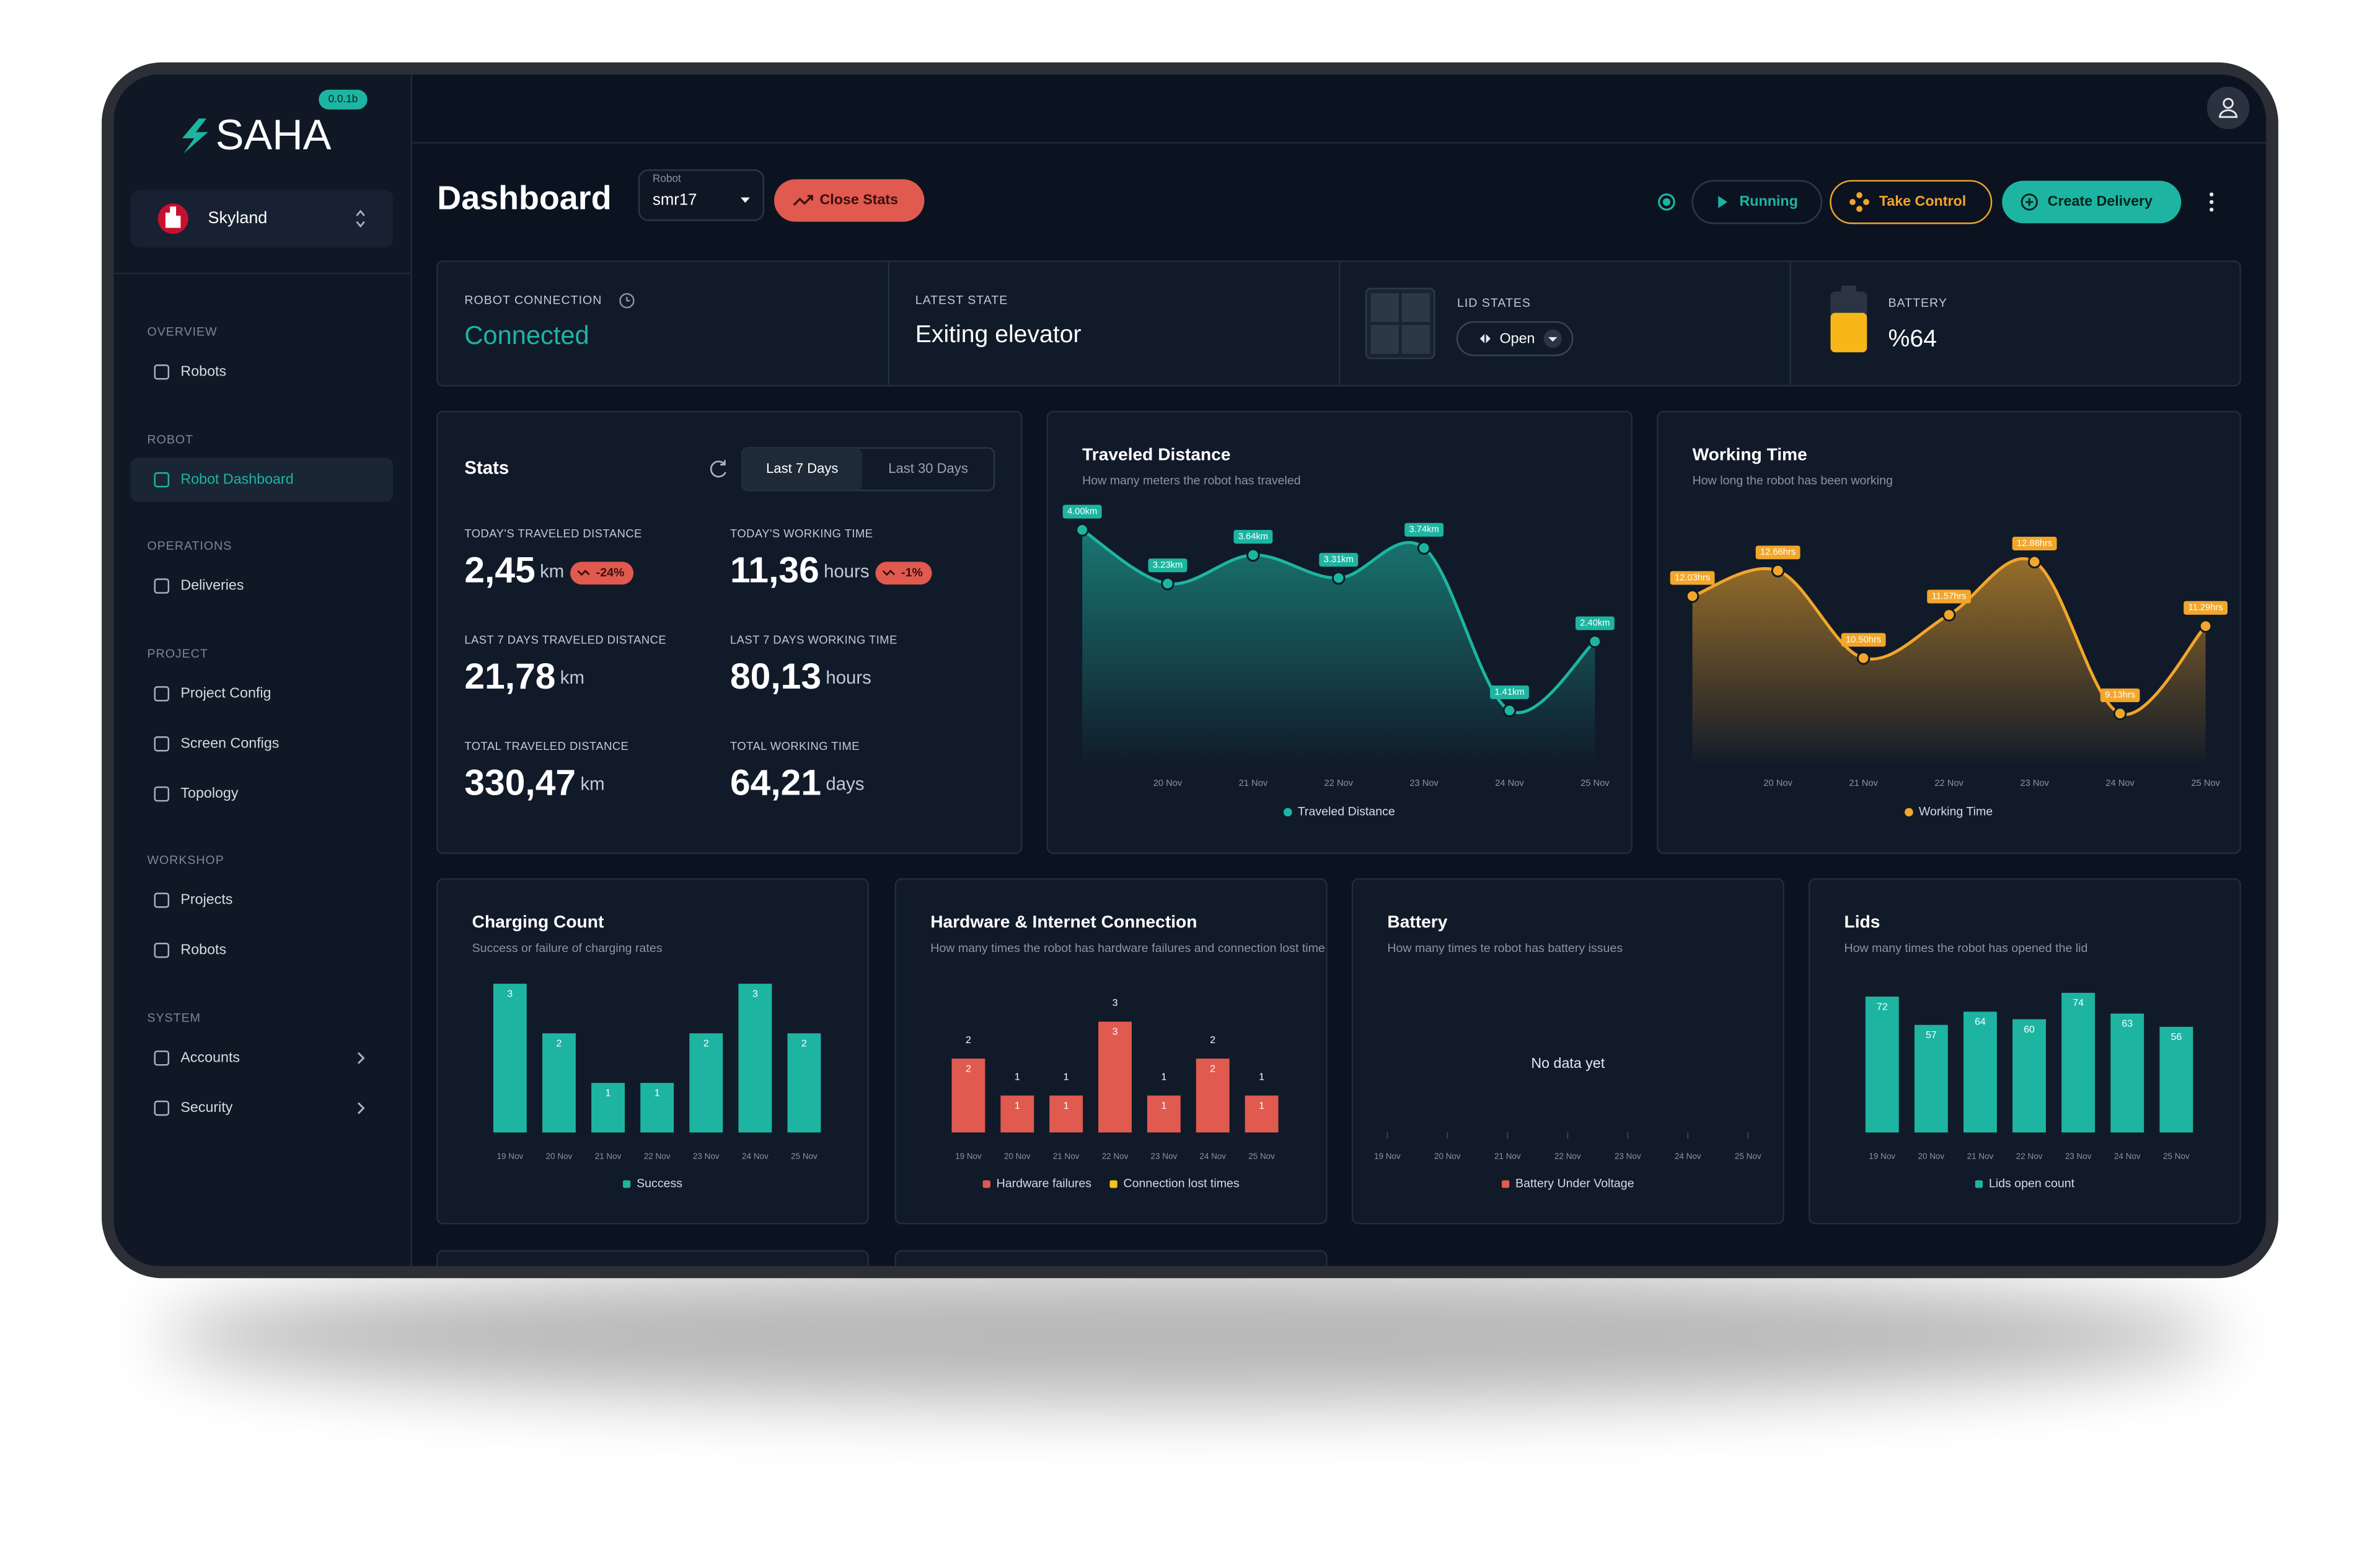 This screenshot has width=2380, height=1547. What do you see at coordinates (520, 782) in the screenshot?
I see `stat-number: 330,47` at bounding box center [520, 782].